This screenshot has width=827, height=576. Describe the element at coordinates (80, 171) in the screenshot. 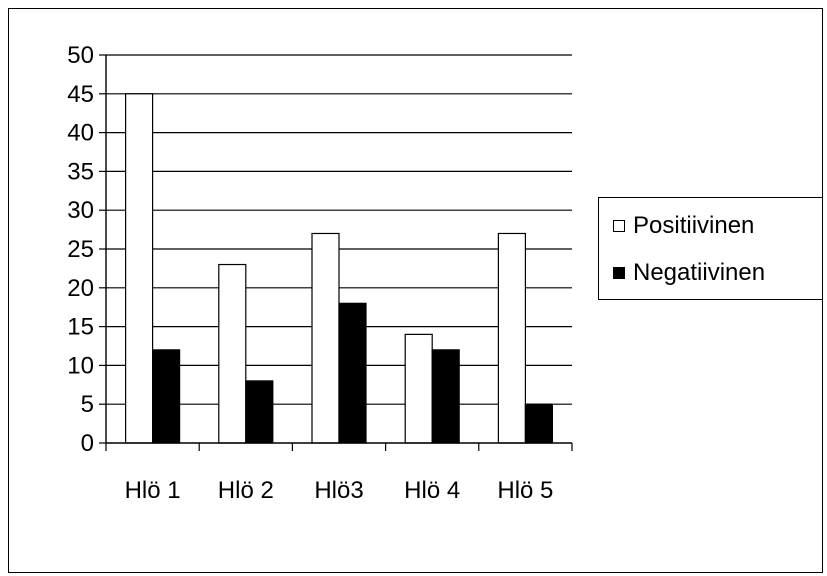

I see `y-tick-label-35: 35` at that location.